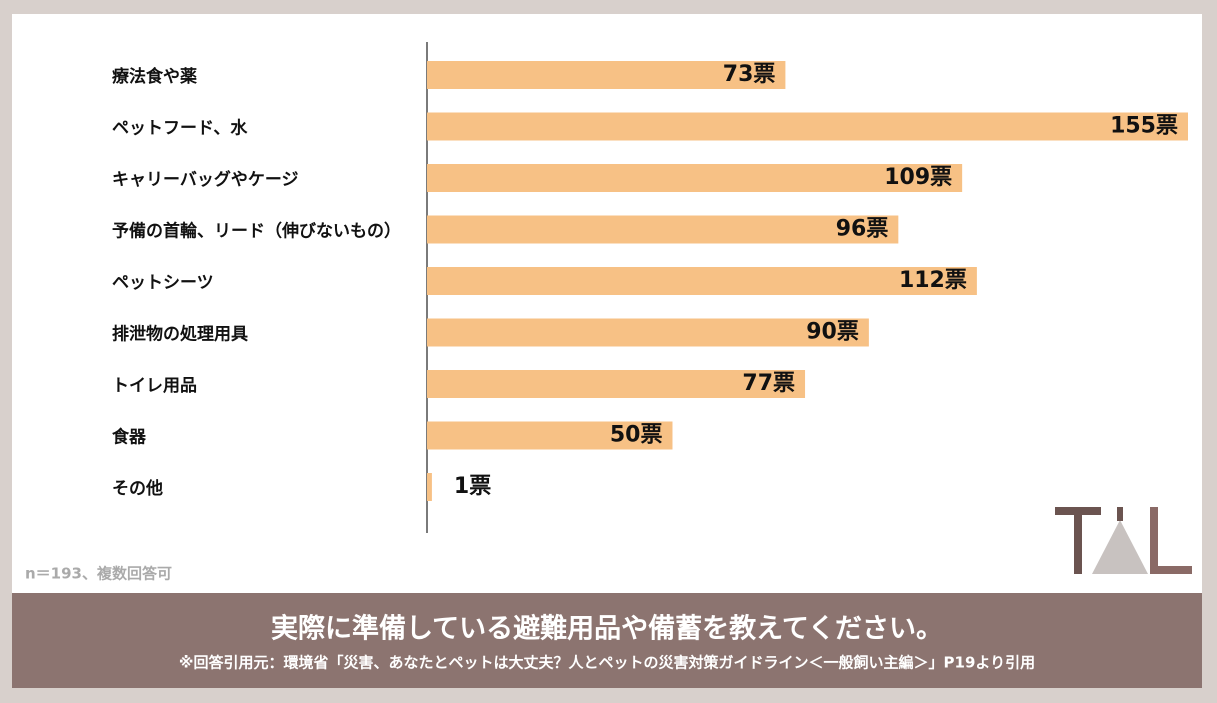 This screenshot has width=1217, height=703. Describe the element at coordinates (749, 74) in the screenshot. I see `value-label: 73票` at that location.